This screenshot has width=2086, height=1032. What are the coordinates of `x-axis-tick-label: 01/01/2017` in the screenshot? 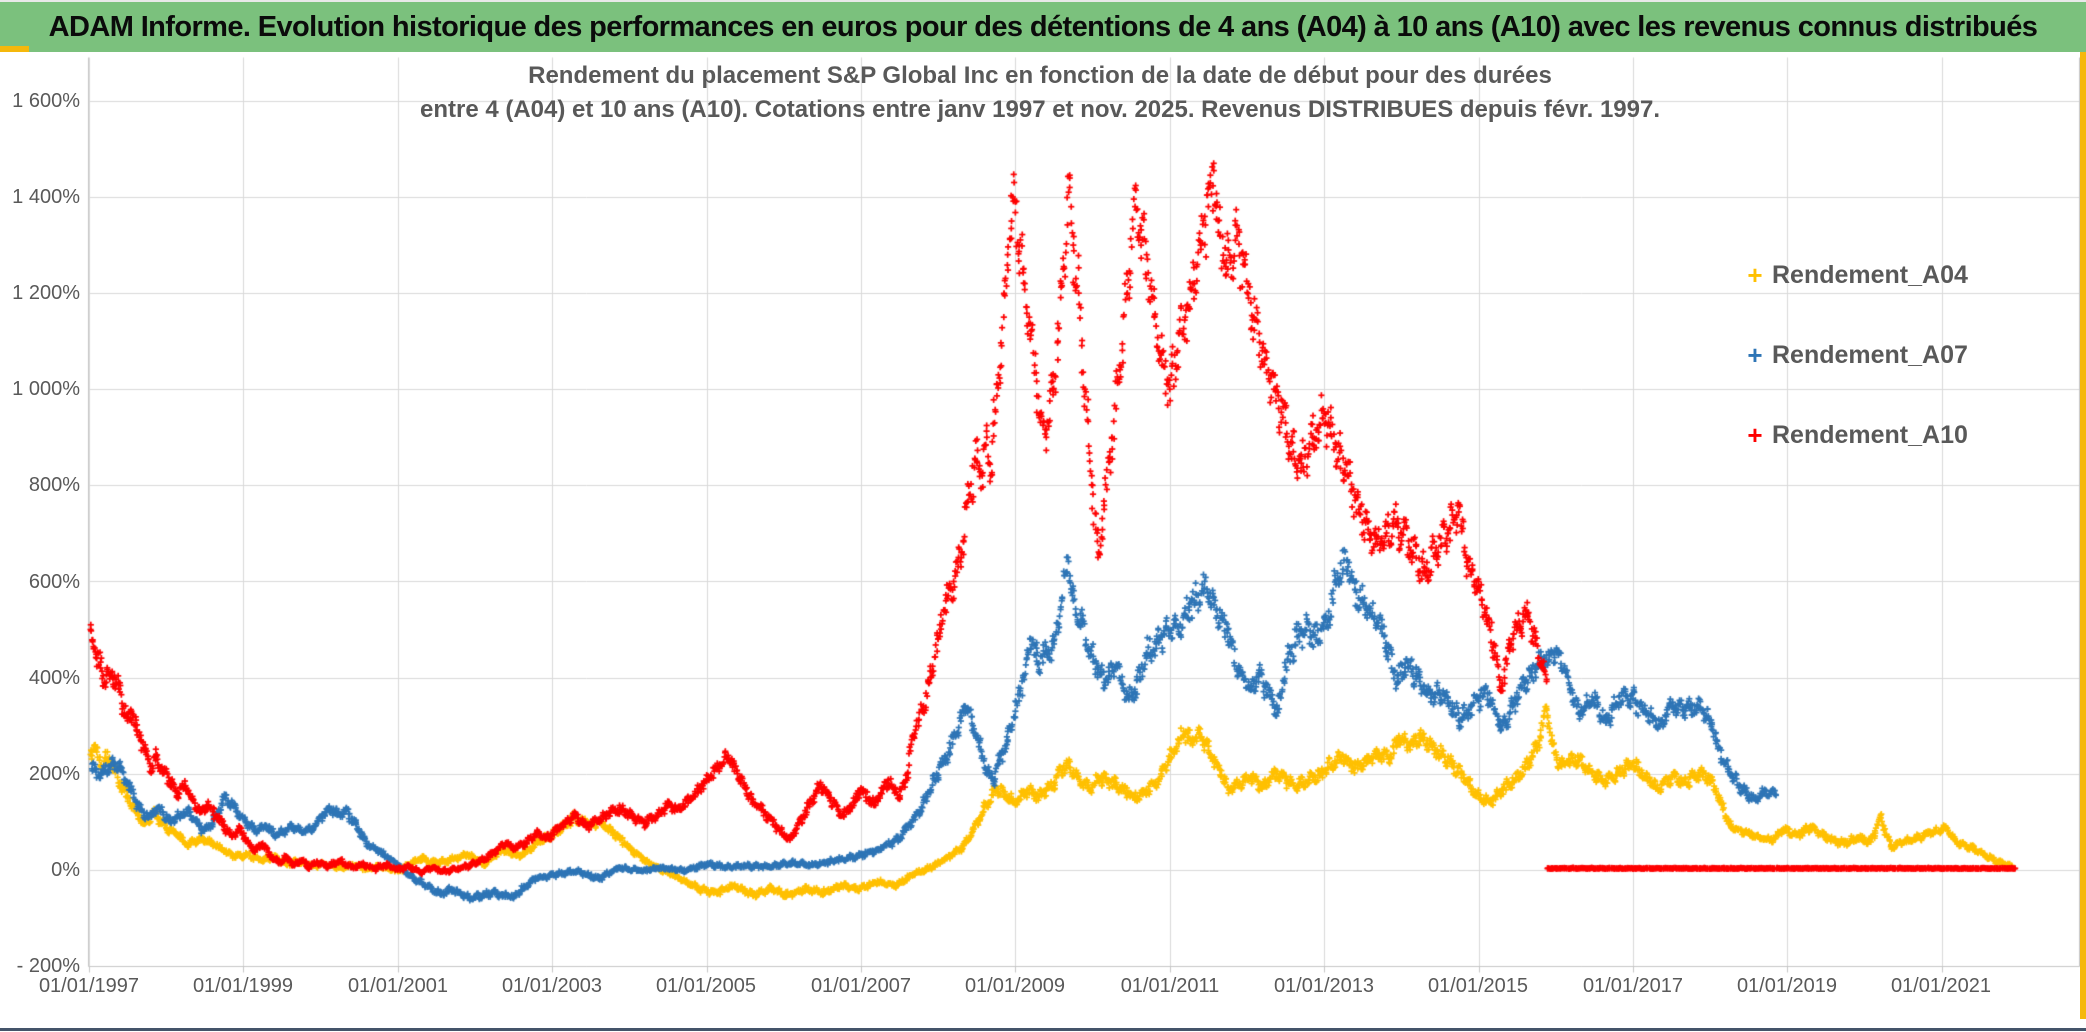 It's located at (1633, 986).